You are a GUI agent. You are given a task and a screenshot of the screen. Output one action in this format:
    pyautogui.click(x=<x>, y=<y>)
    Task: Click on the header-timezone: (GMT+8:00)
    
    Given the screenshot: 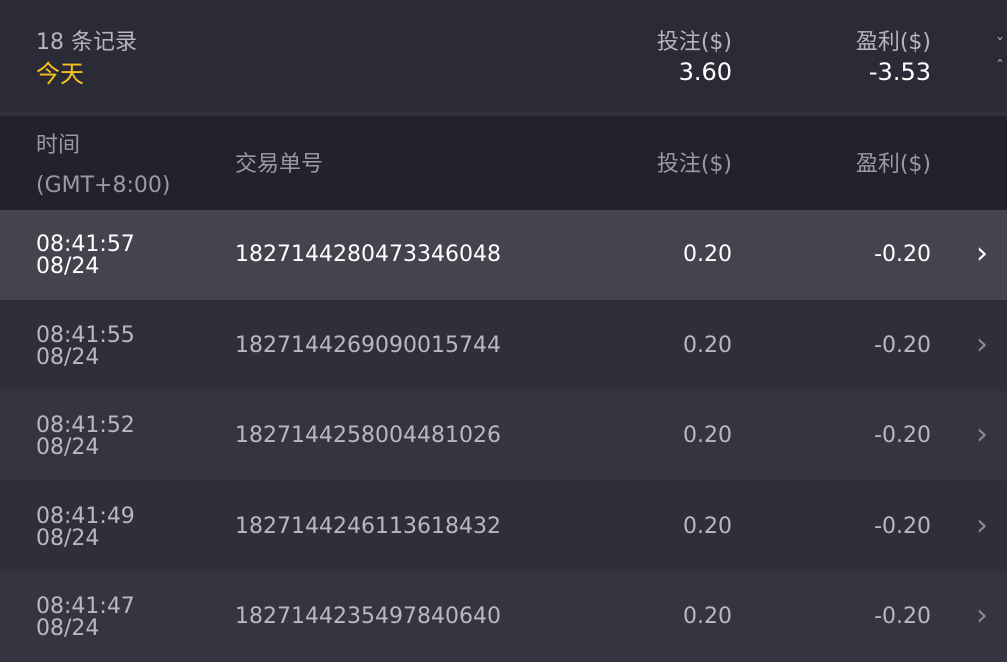 What is the action you would take?
    pyautogui.click(x=103, y=185)
    